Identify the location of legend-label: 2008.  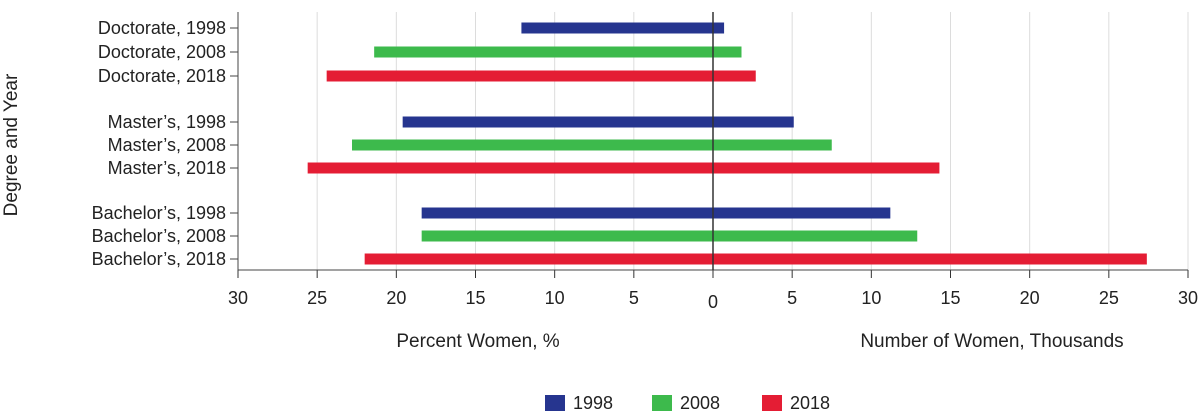
(700, 403).